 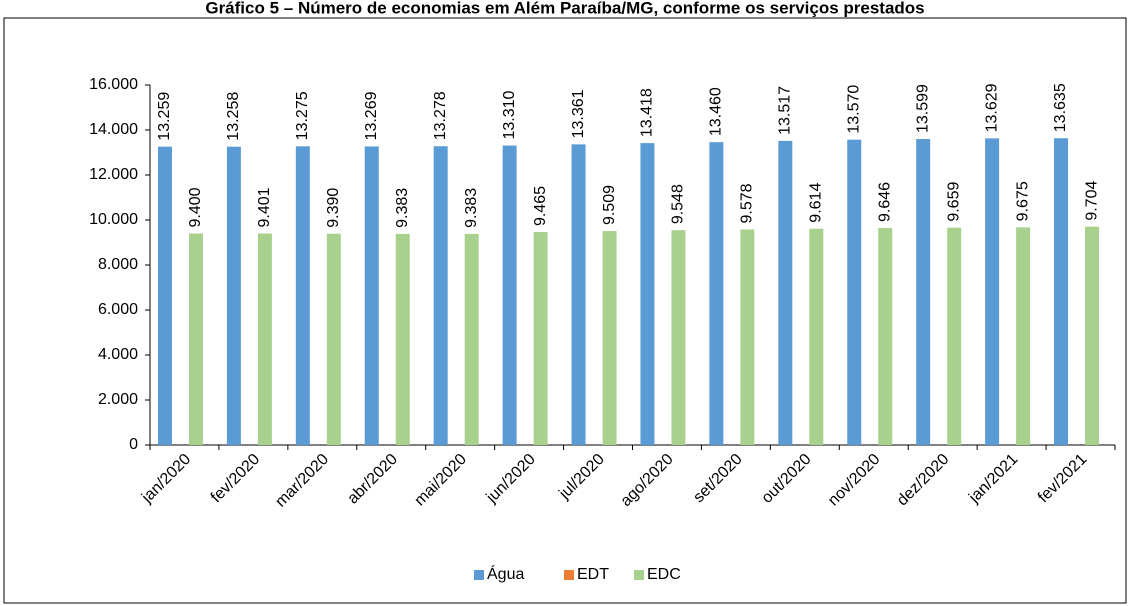 What do you see at coordinates (195, 207) in the screenshot?
I see `data-label: 9.400` at bounding box center [195, 207].